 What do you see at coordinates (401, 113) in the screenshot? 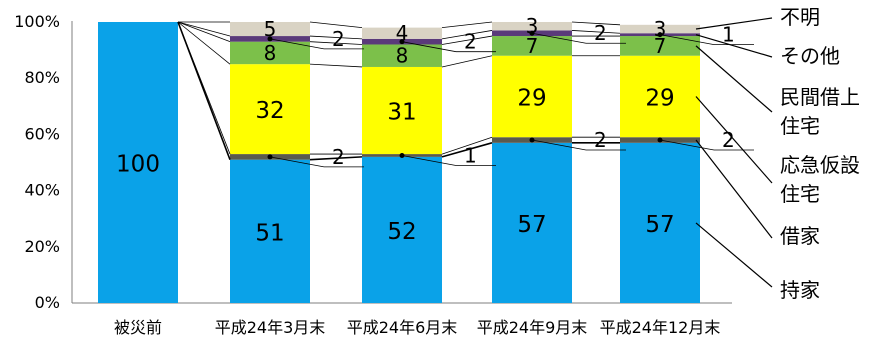
I see `value-label: 31` at bounding box center [401, 113].